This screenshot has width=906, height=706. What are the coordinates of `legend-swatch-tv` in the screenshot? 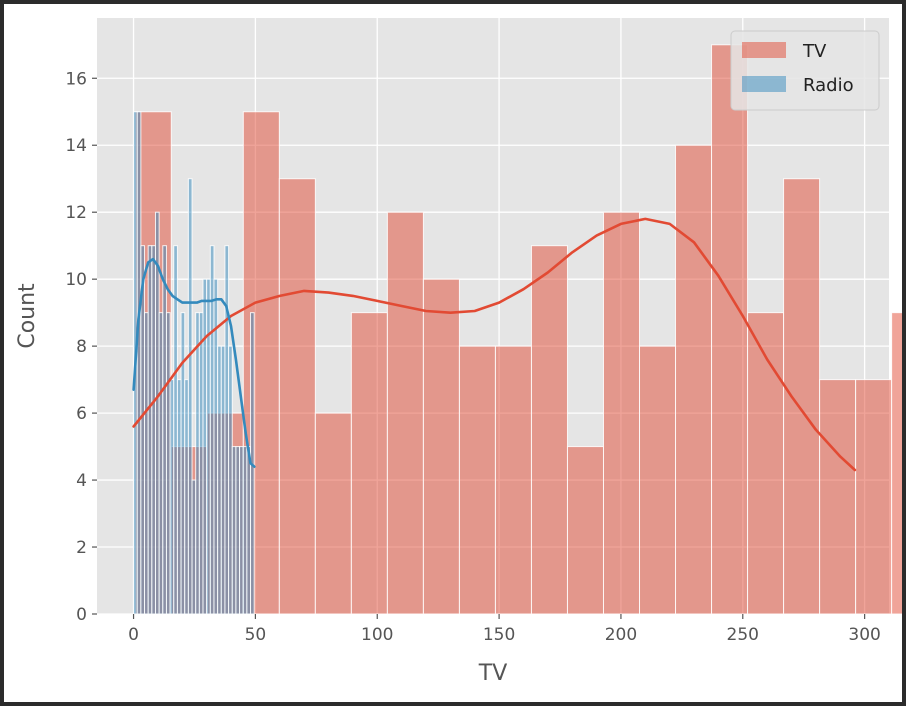 It's located at (764, 50).